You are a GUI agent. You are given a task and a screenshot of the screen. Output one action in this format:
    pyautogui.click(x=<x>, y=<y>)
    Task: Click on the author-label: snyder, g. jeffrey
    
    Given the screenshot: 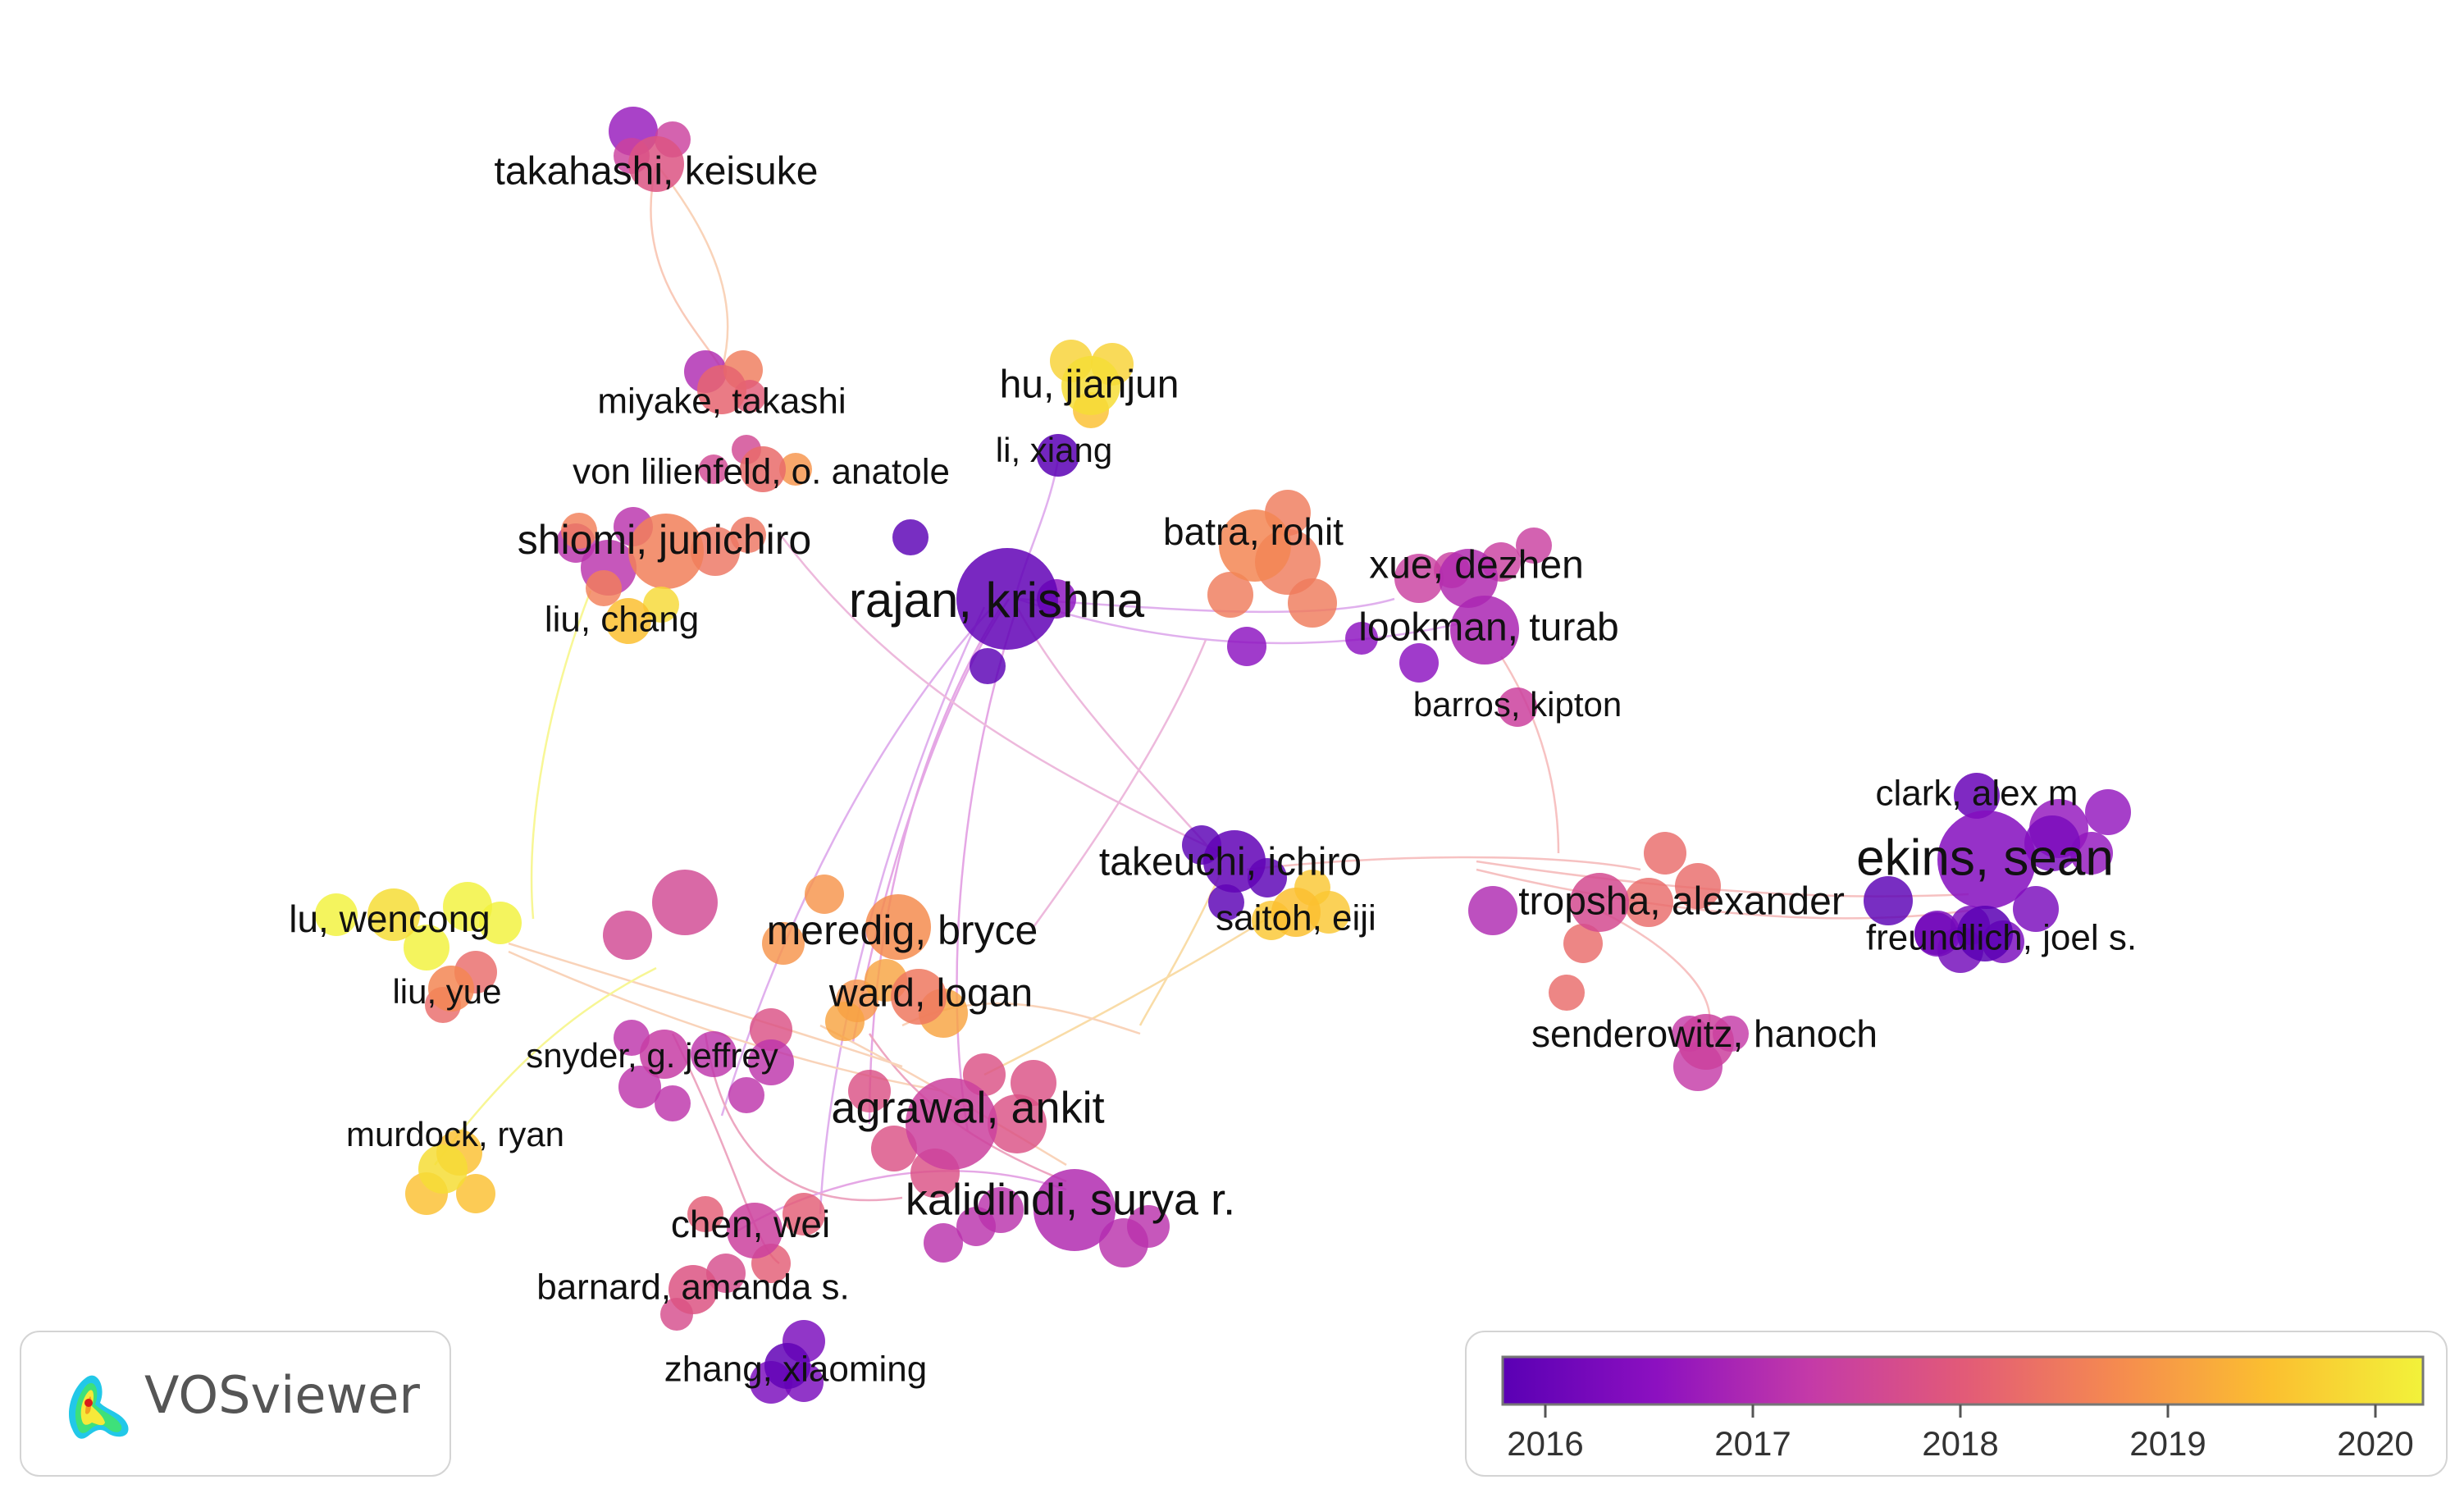 What is the action you would take?
    pyautogui.click(x=652, y=1055)
    